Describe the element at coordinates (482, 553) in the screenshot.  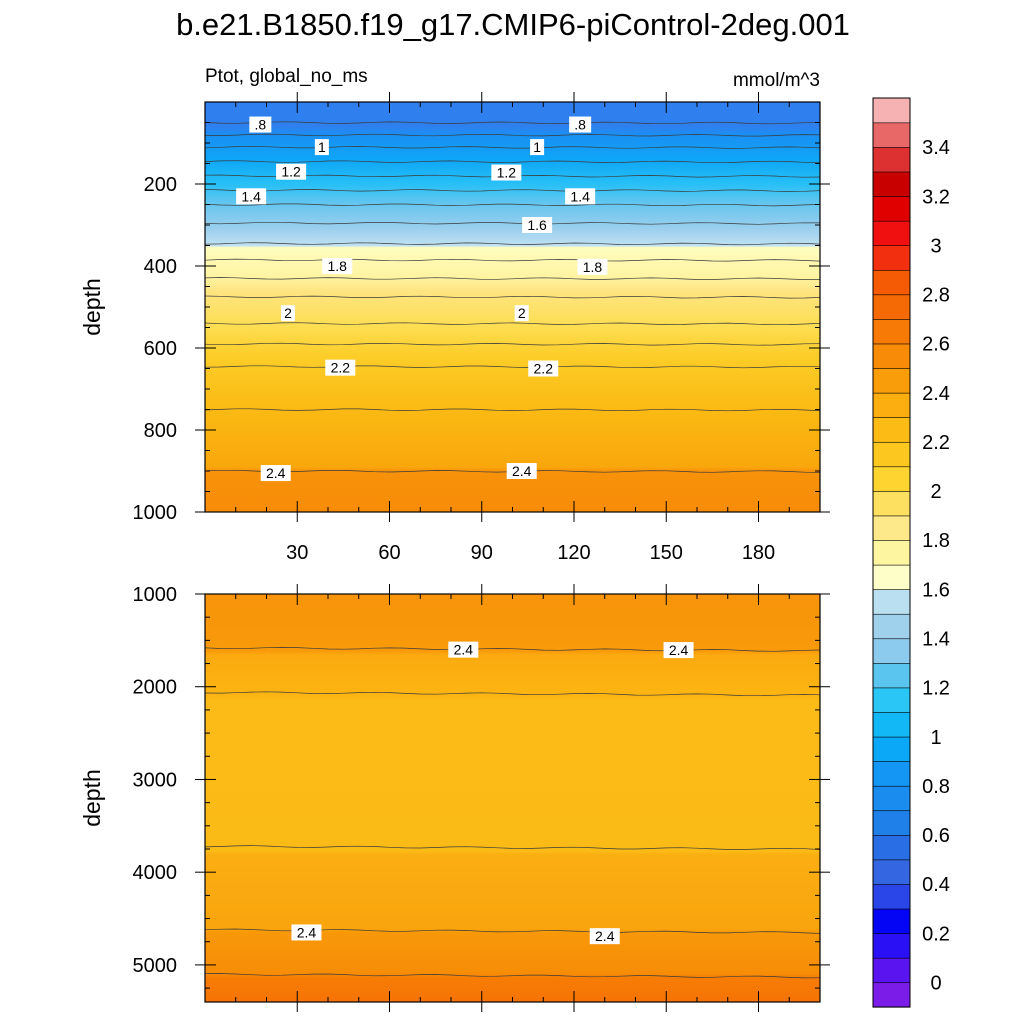
I see `x-tick-label: 90` at that location.